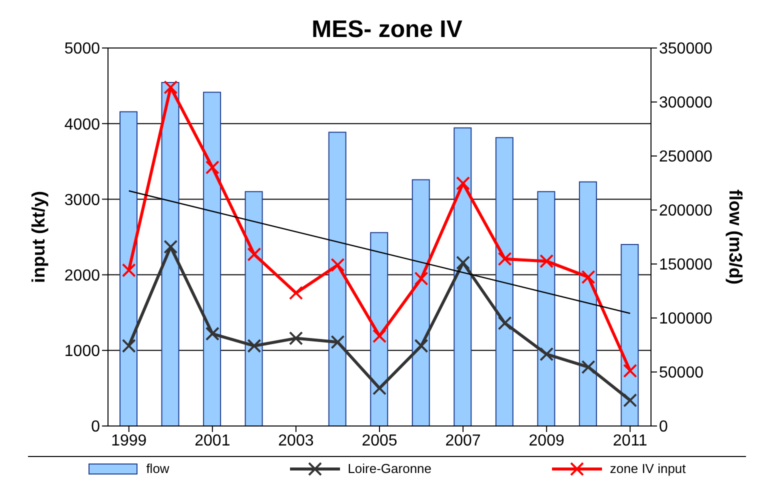  I want to click on y2-tick-label: 50000, so click(681, 373).